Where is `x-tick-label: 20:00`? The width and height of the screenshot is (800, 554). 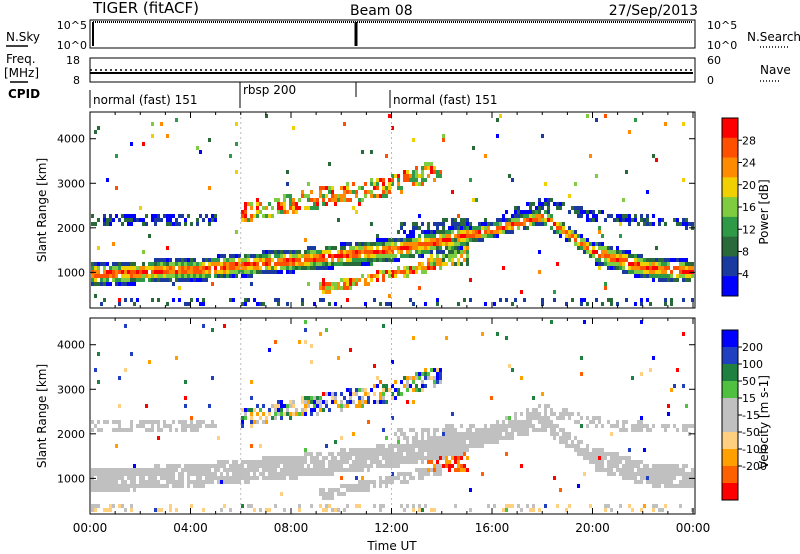
x-tick-label: 20:00 is located at coordinates (592, 528).